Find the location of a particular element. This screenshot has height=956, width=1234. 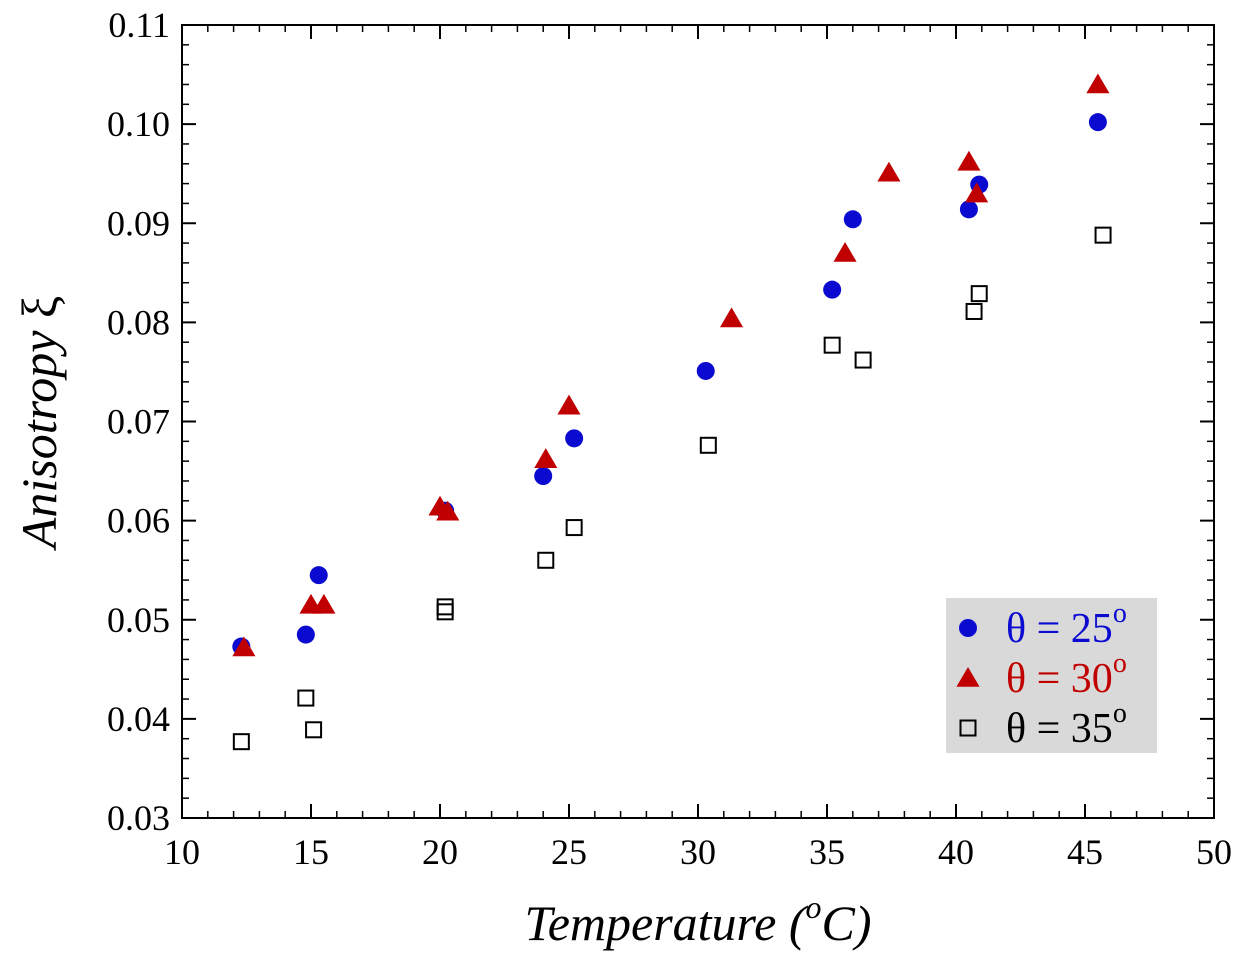

legend-label: θ = 30o is located at coordinates (1066, 675).